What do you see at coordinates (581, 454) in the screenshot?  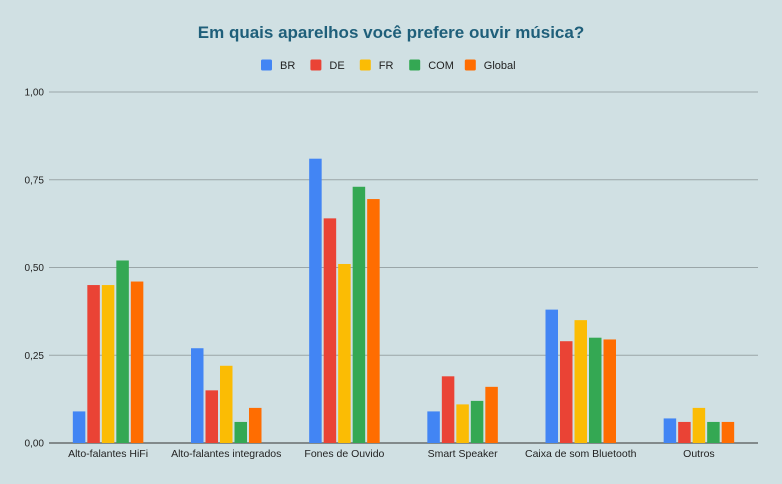 I see `x-category-label: Caixa de som Bluetooth` at bounding box center [581, 454].